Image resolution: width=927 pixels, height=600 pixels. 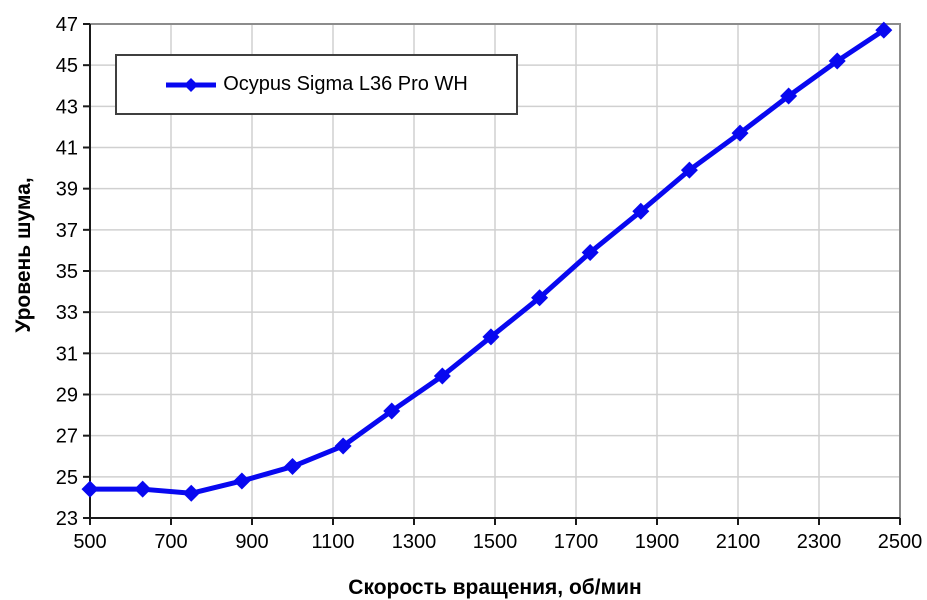 I want to click on y-tick-label: 47, so click(x=67, y=25).